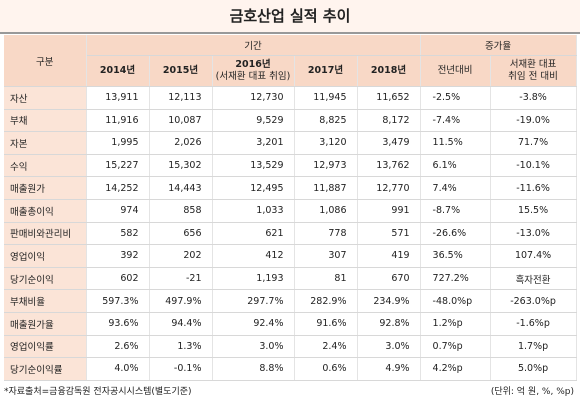  I want to click on title: 금호산업 실적 추이, so click(290, 17).